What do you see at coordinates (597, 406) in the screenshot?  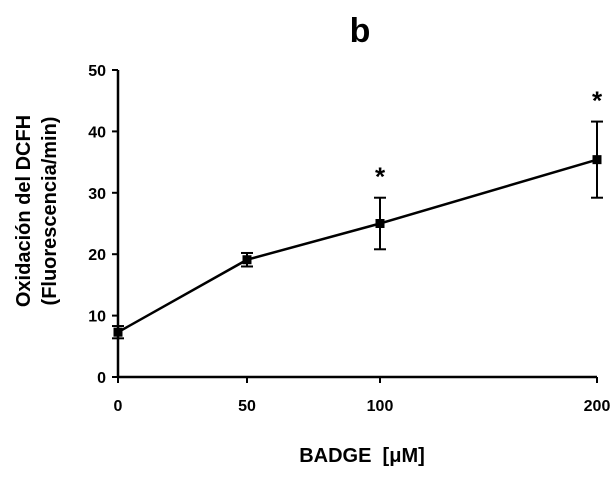 I see `x-tick-label: 200` at bounding box center [597, 406].